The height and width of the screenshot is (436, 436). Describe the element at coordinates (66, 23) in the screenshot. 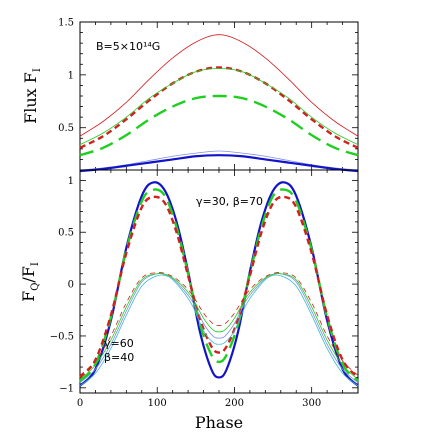

I see `top-y-tick-label: 1.5` at that location.